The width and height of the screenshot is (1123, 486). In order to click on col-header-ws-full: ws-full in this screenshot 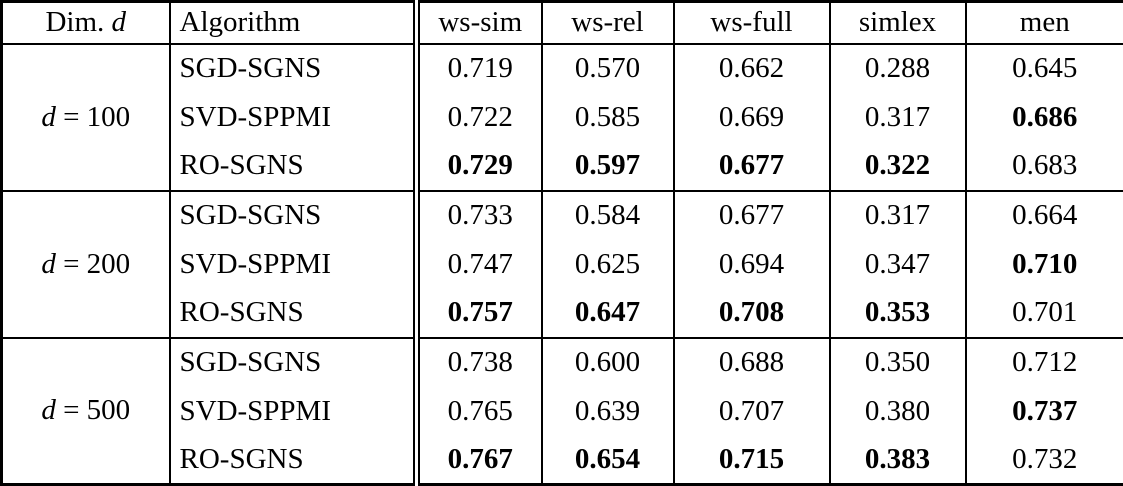, I will do `click(752, 23)`.